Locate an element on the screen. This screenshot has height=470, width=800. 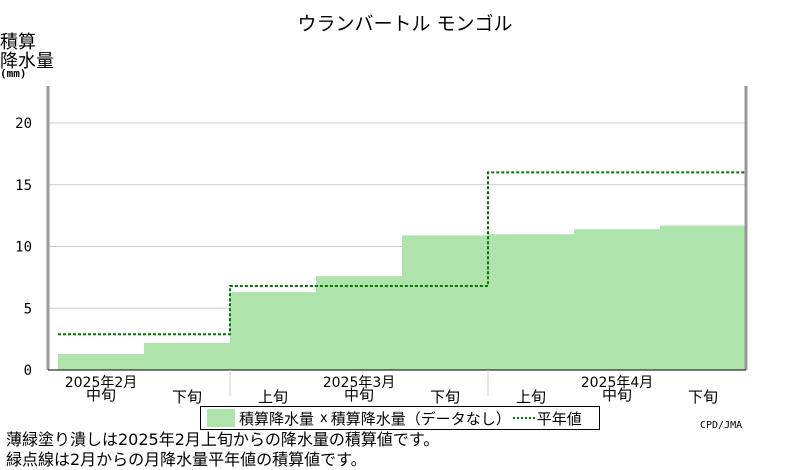
note-line-2: 緑点線は2月からの月降水量平年値の積算値です。 is located at coordinates (186, 459).